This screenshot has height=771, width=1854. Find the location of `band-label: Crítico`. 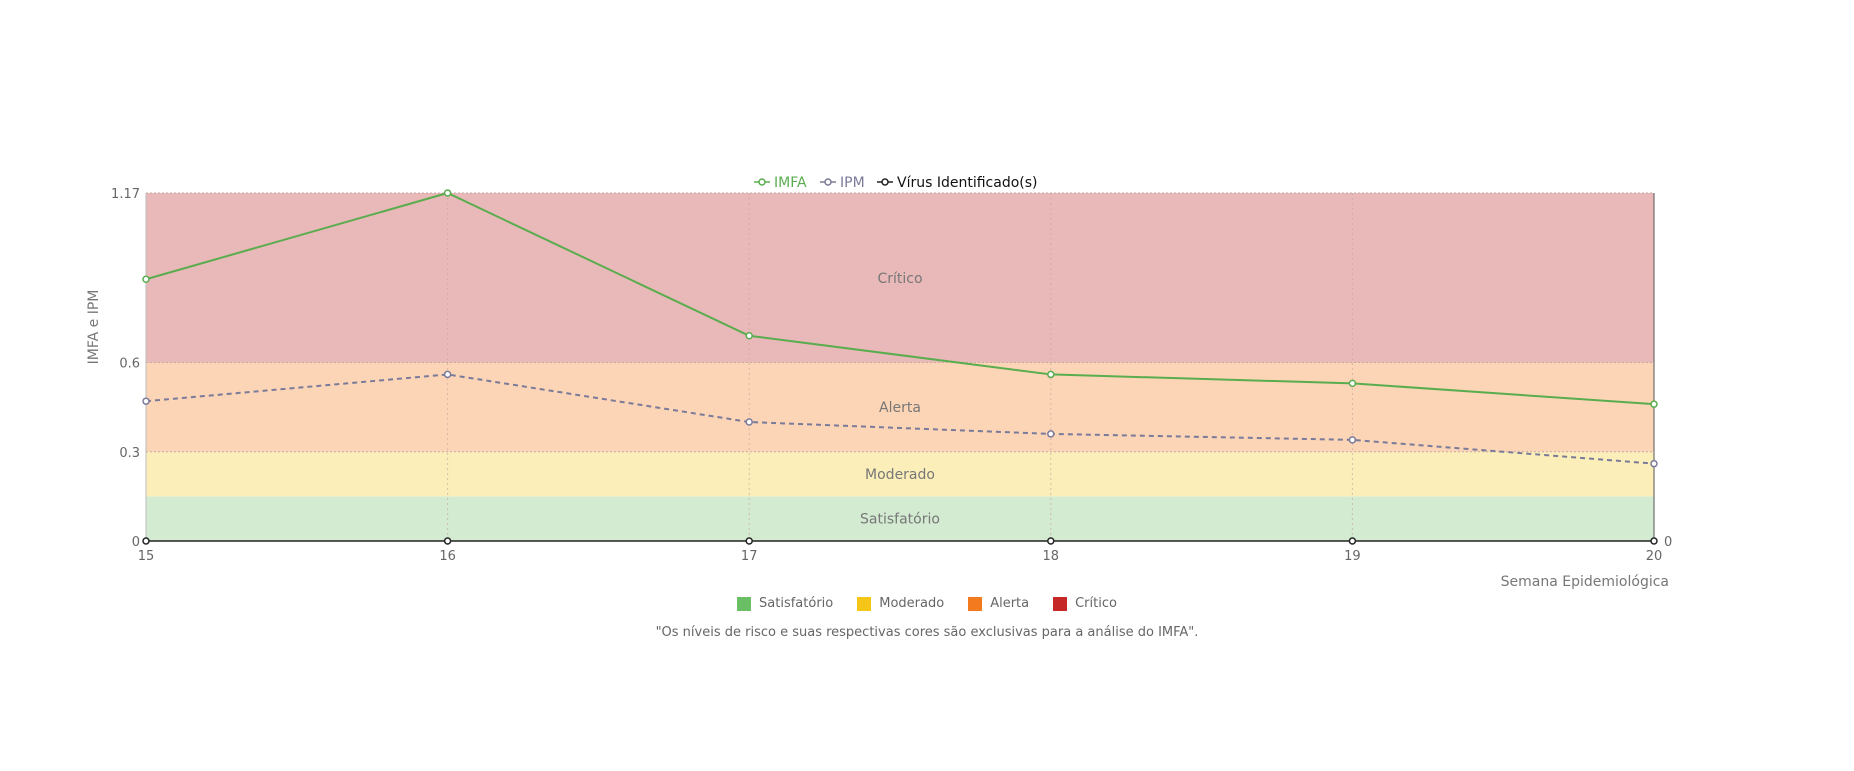

band-label: Crítico is located at coordinates (899, 279).